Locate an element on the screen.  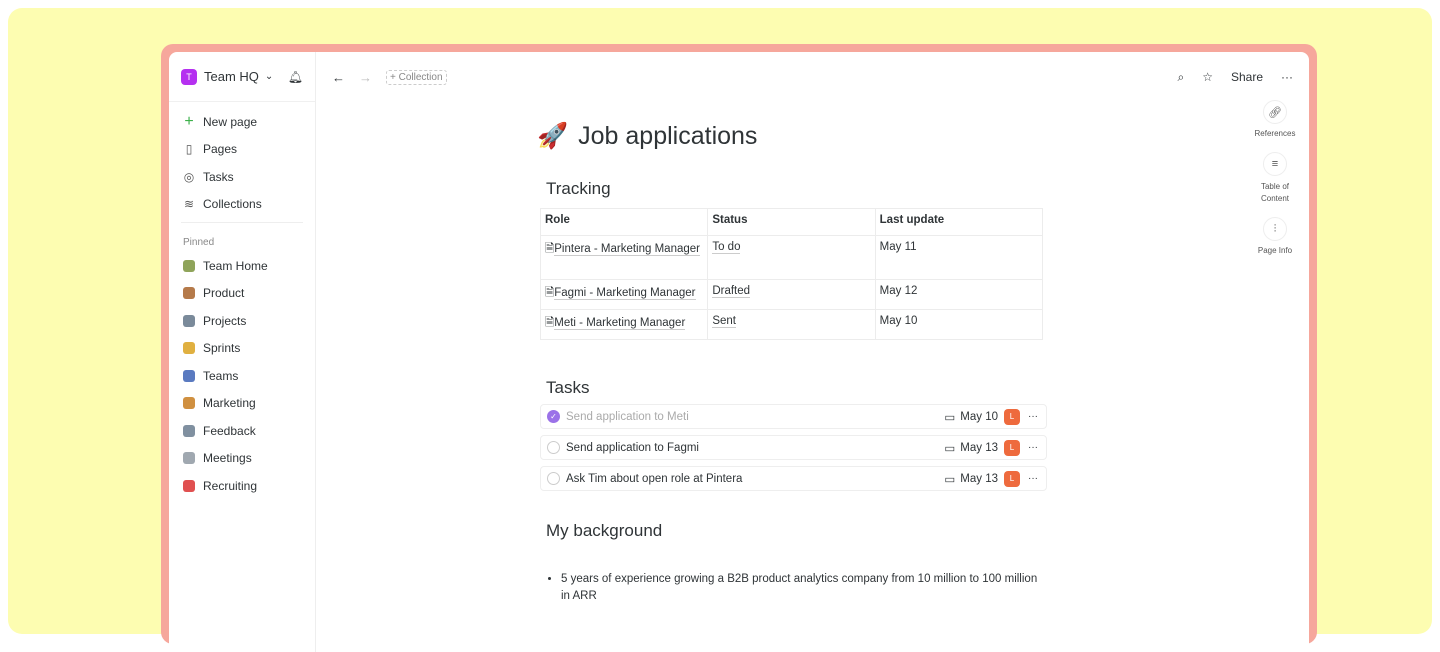
top-bar: ← → + Collection ⌕ ☆ Share ··· is located at coordinates (812, 77).